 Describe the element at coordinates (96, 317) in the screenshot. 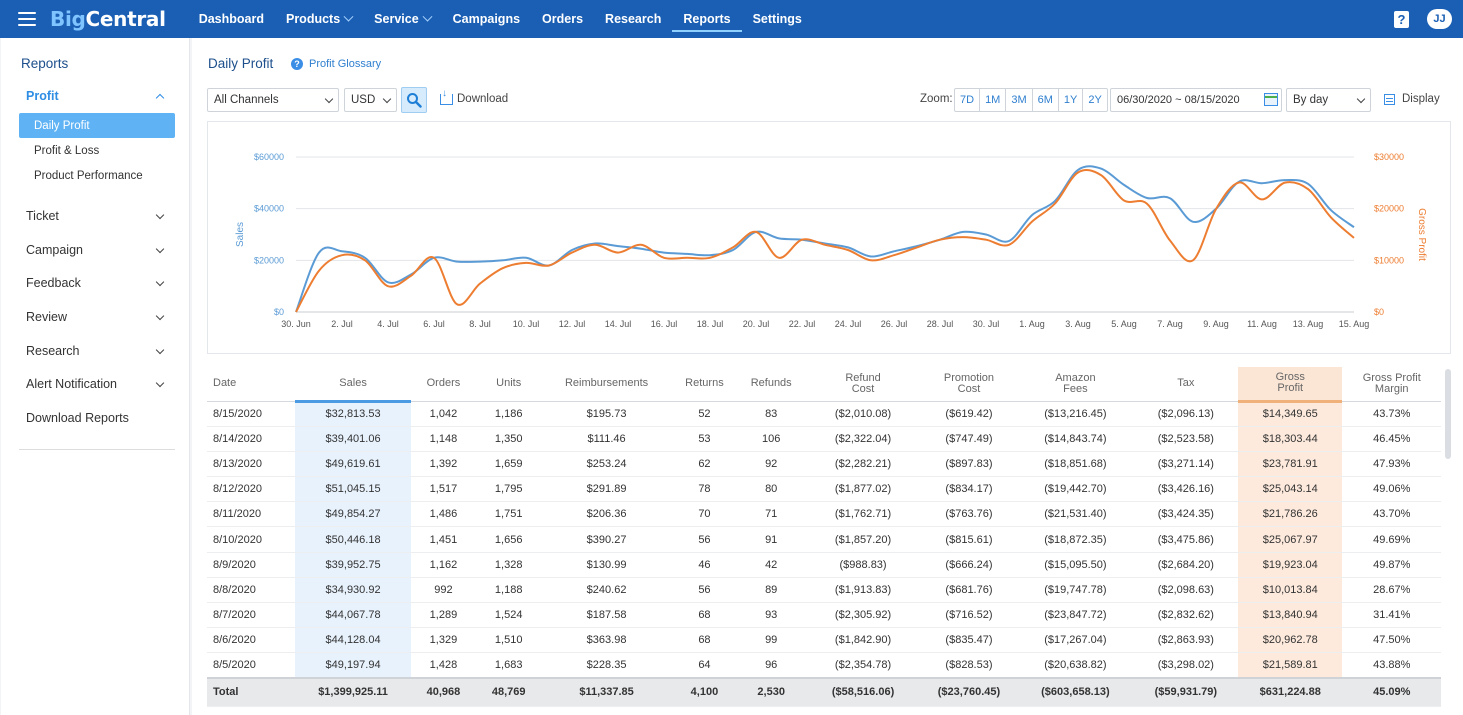

I see `sidebar-group-review: Review` at that location.